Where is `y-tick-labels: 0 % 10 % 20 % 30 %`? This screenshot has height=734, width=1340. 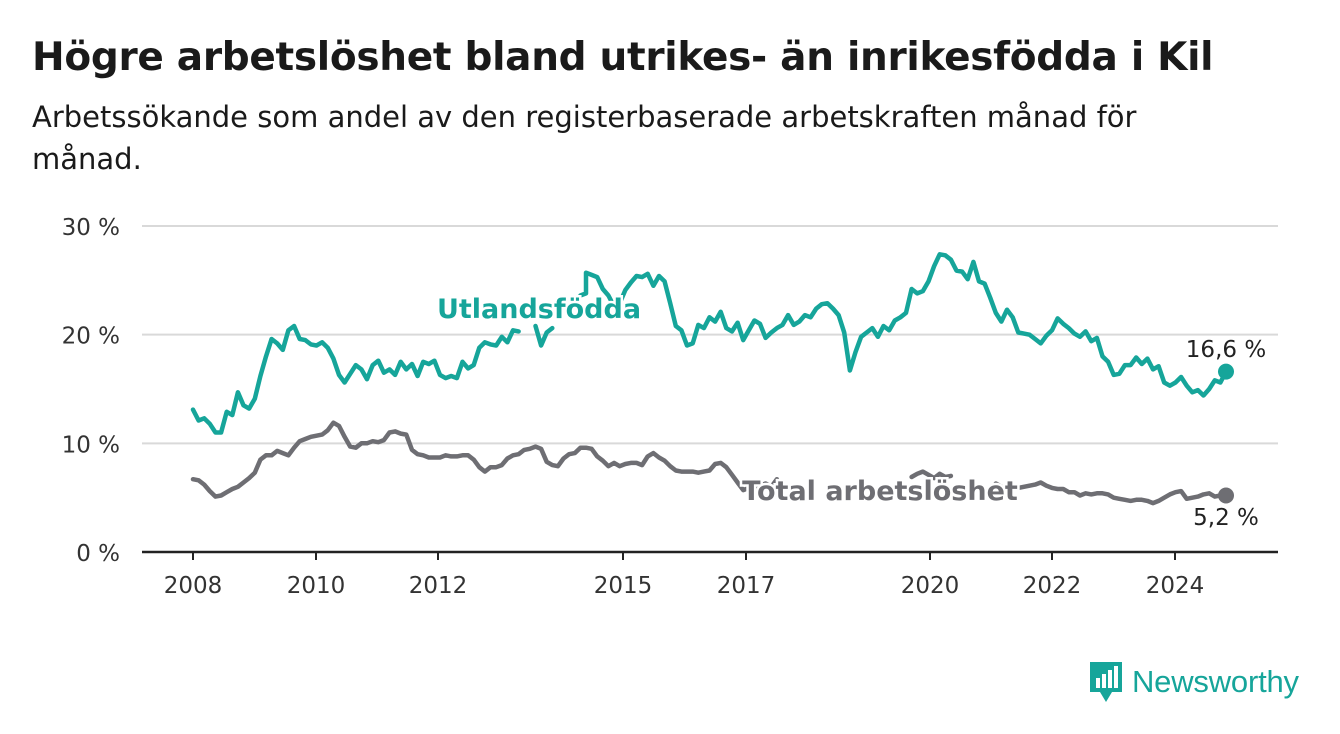
y-tick-labels: 0 % 10 % 20 % 30 % is located at coordinates (91, 391).